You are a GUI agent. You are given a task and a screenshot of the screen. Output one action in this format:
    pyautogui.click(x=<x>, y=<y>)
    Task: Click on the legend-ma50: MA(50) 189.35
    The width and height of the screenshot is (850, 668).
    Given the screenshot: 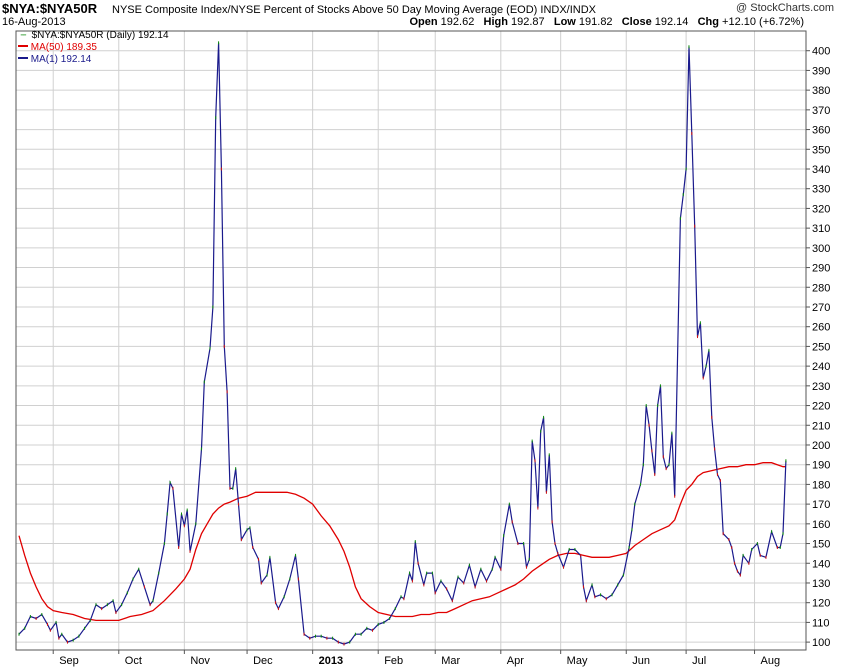 What is the action you would take?
    pyautogui.click(x=57, y=47)
    